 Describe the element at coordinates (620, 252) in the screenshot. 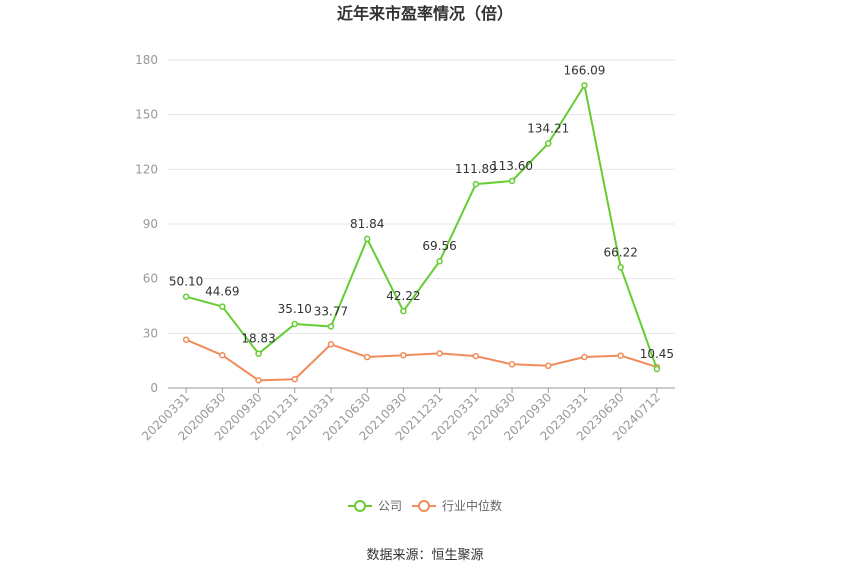

I see `company-data-label: 66.22` at that location.